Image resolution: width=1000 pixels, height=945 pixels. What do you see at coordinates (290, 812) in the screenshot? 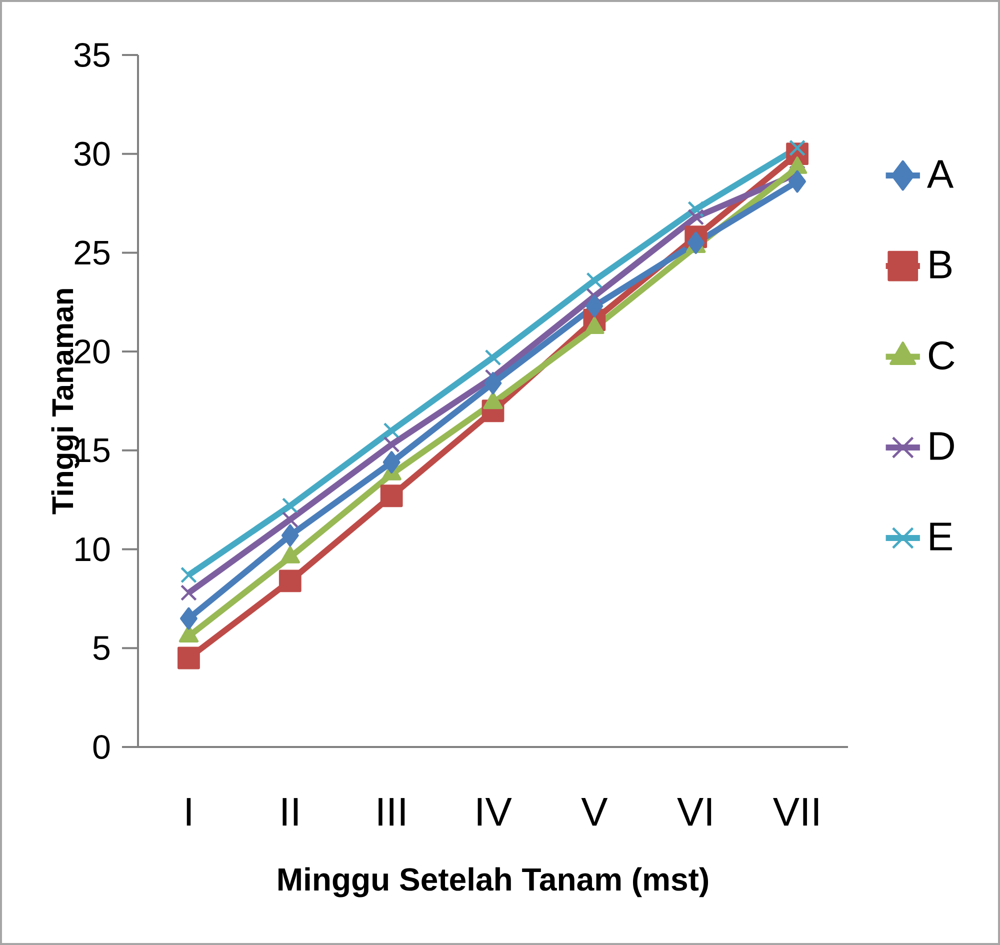
I see `x-tick-label: II` at bounding box center [290, 812].